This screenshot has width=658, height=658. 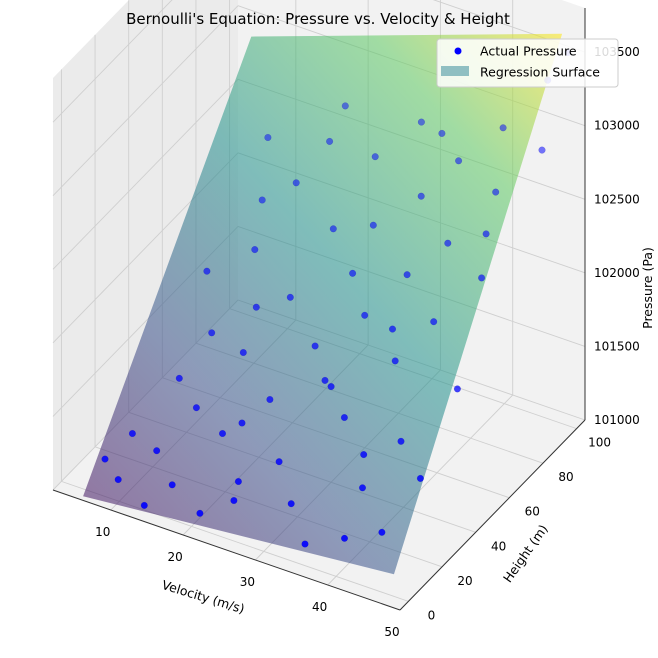 What do you see at coordinates (617, 420) in the screenshot?
I see `z-tick-label: 101000` at bounding box center [617, 420].